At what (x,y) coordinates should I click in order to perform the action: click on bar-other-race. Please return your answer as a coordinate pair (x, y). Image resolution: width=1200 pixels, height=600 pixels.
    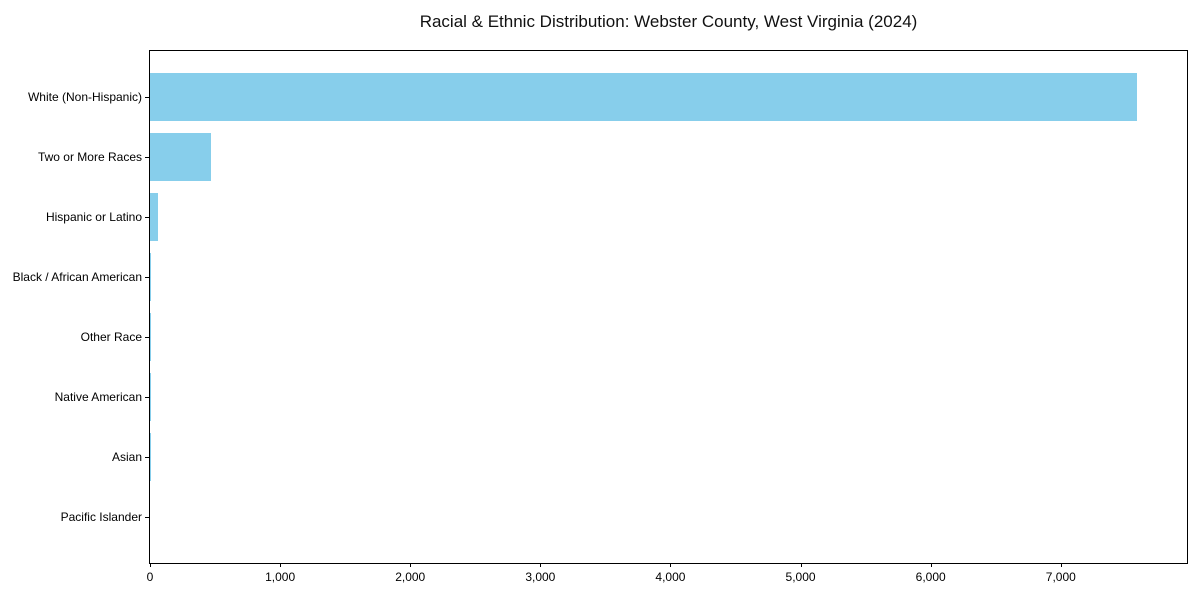
    Looking at the image, I should click on (151, 337).